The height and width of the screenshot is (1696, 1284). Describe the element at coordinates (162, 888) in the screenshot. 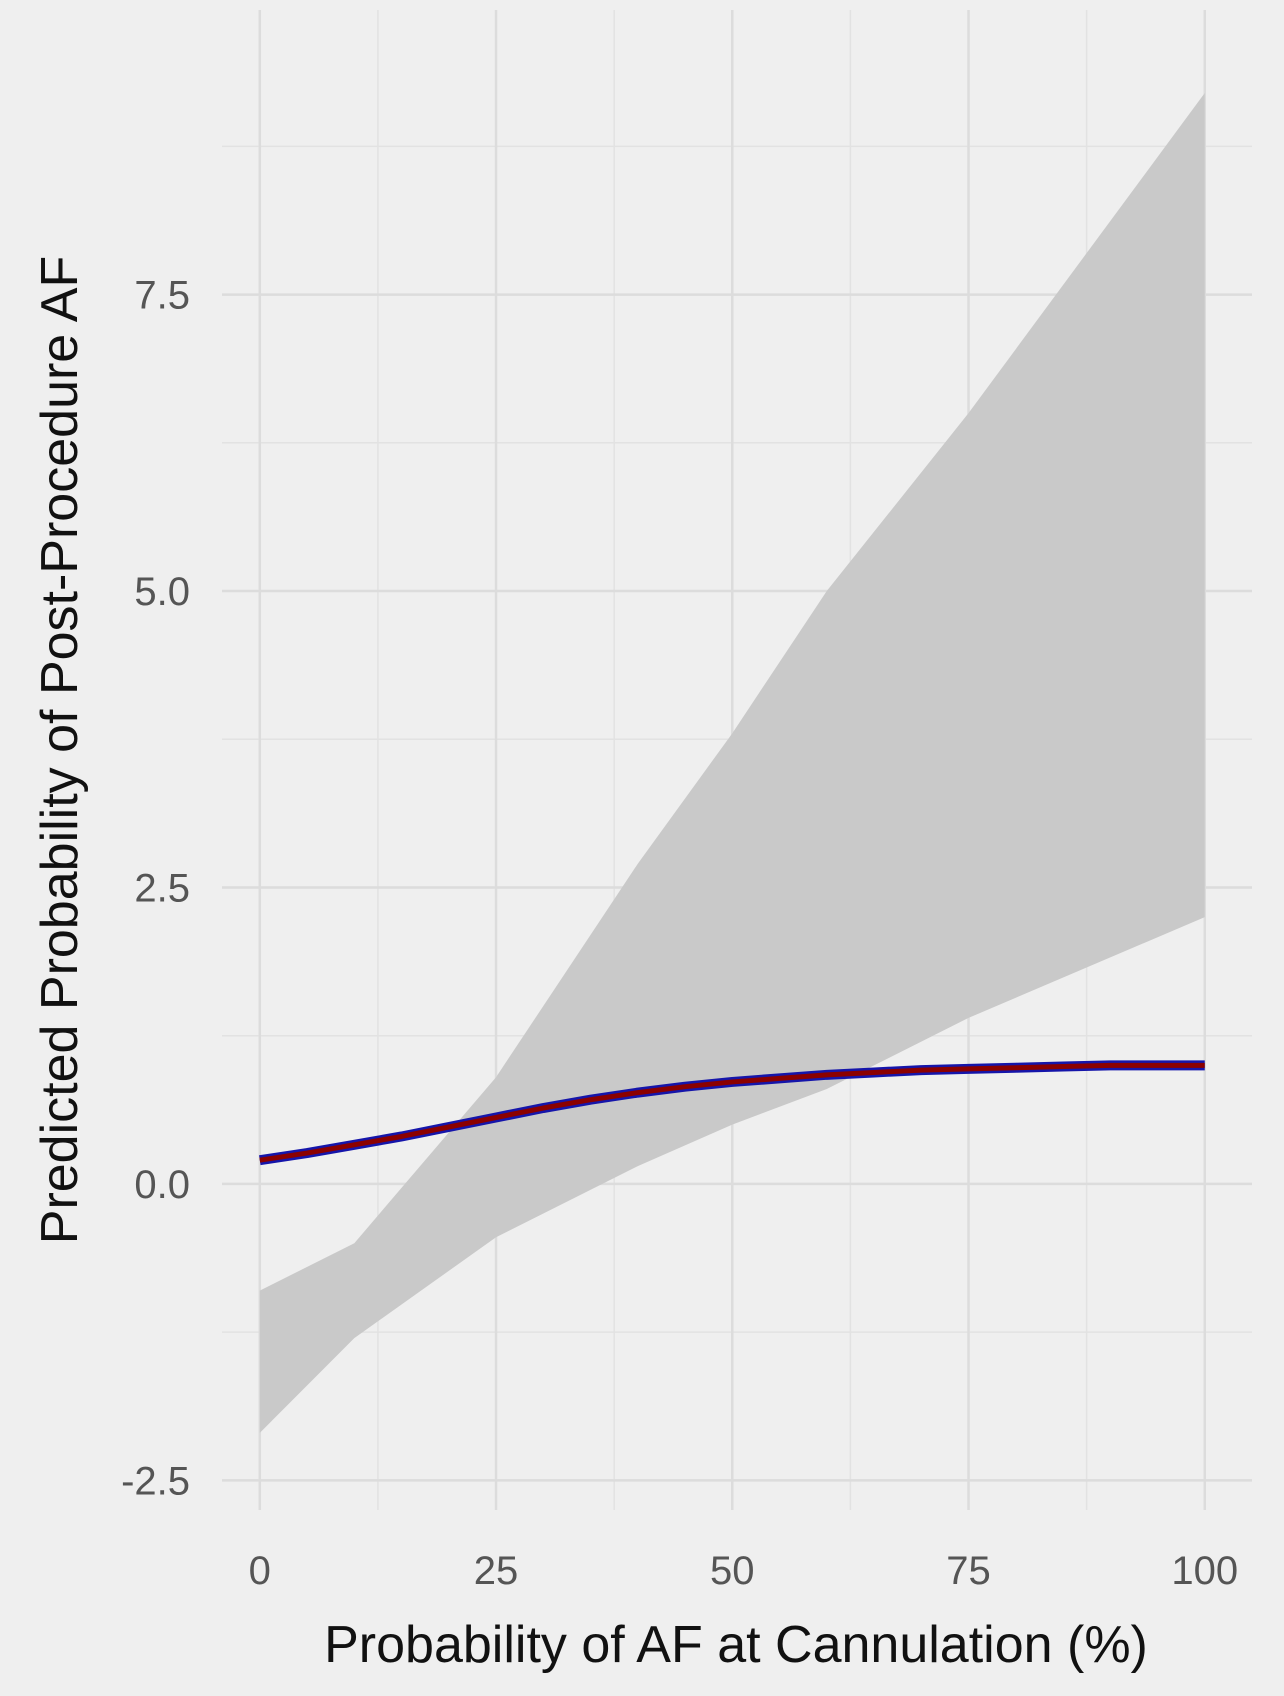

I see `y-tick-label: 2.5` at that location.